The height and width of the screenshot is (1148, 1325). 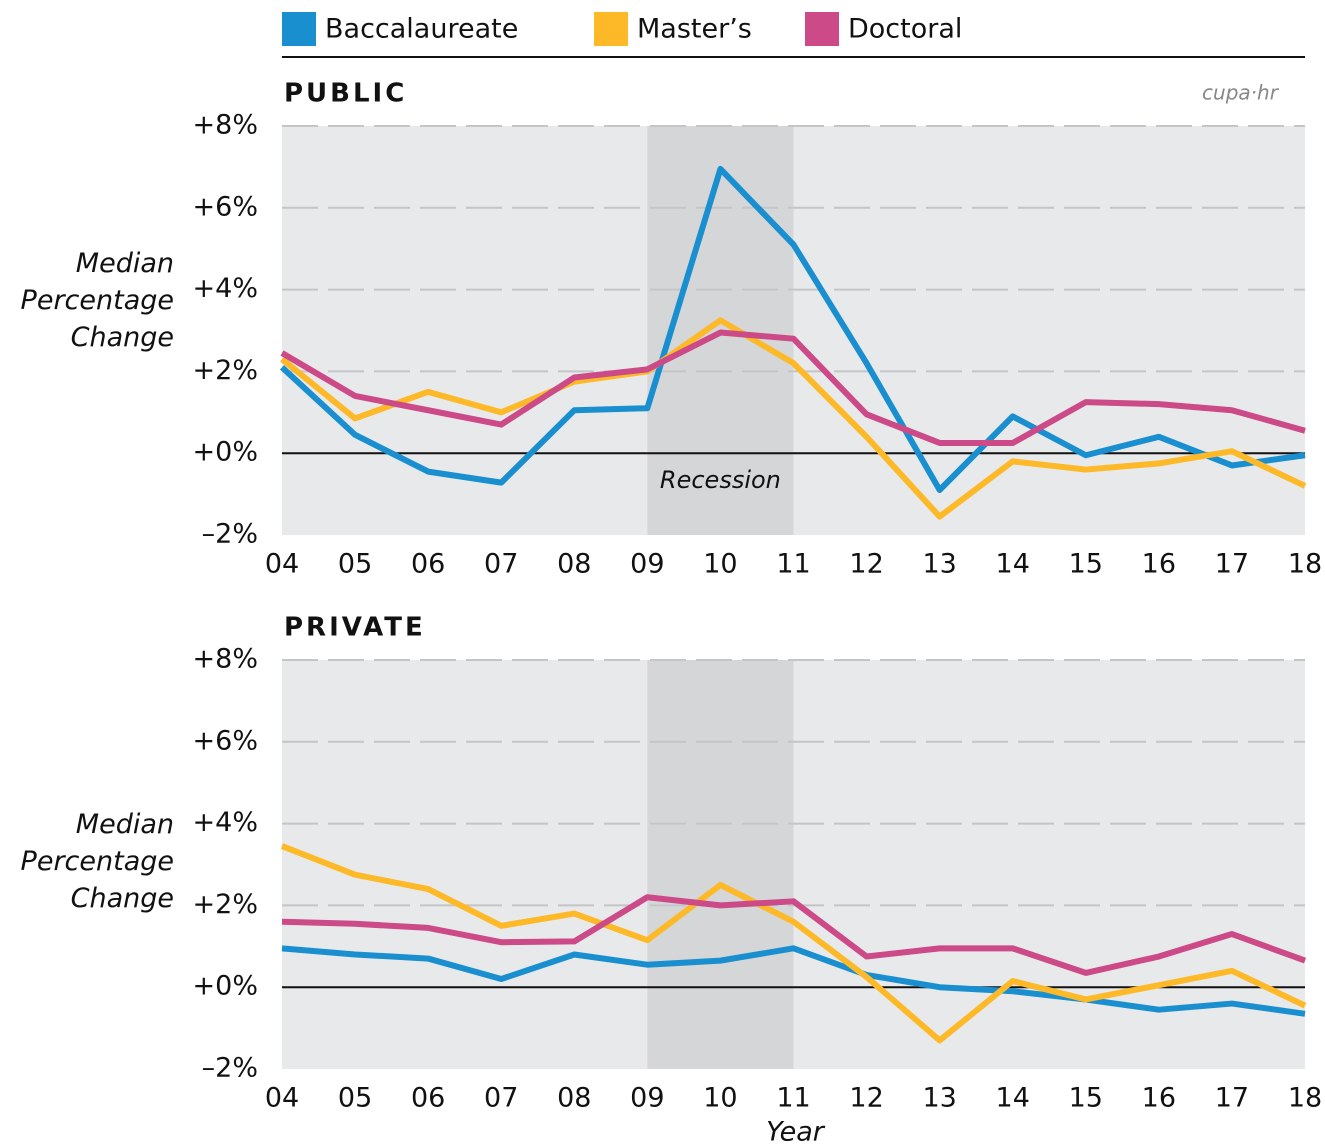 I want to click on panel-title: PRIVATE, so click(x=355, y=628).